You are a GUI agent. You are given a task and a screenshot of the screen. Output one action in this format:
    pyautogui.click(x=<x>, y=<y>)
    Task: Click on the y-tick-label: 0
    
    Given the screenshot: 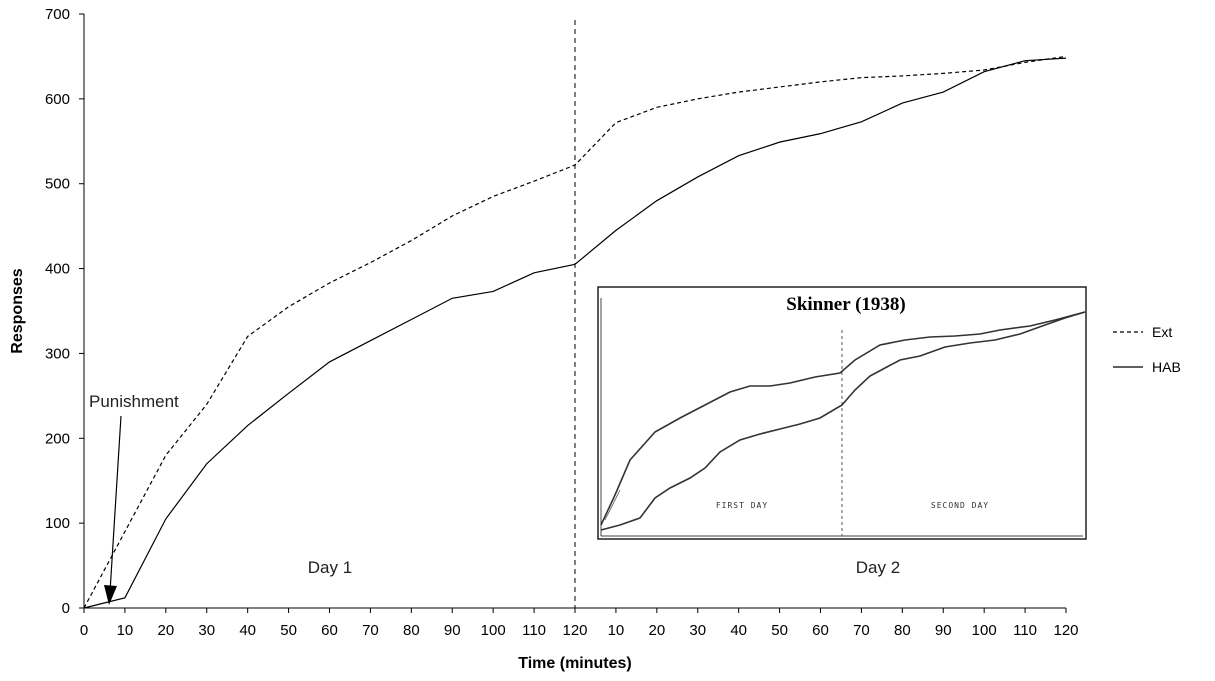 What is the action you would take?
    pyautogui.click(x=66, y=608)
    